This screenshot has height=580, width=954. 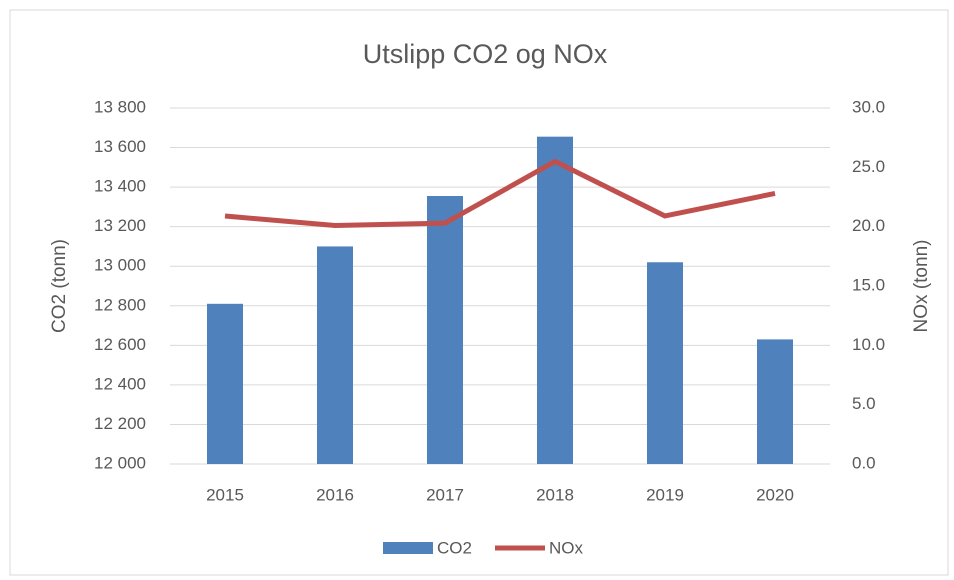 What do you see at coordinates (868, 166) in the screenshot?
I see `y2-tick-label: 25.0` at bounding box center [868, 166].